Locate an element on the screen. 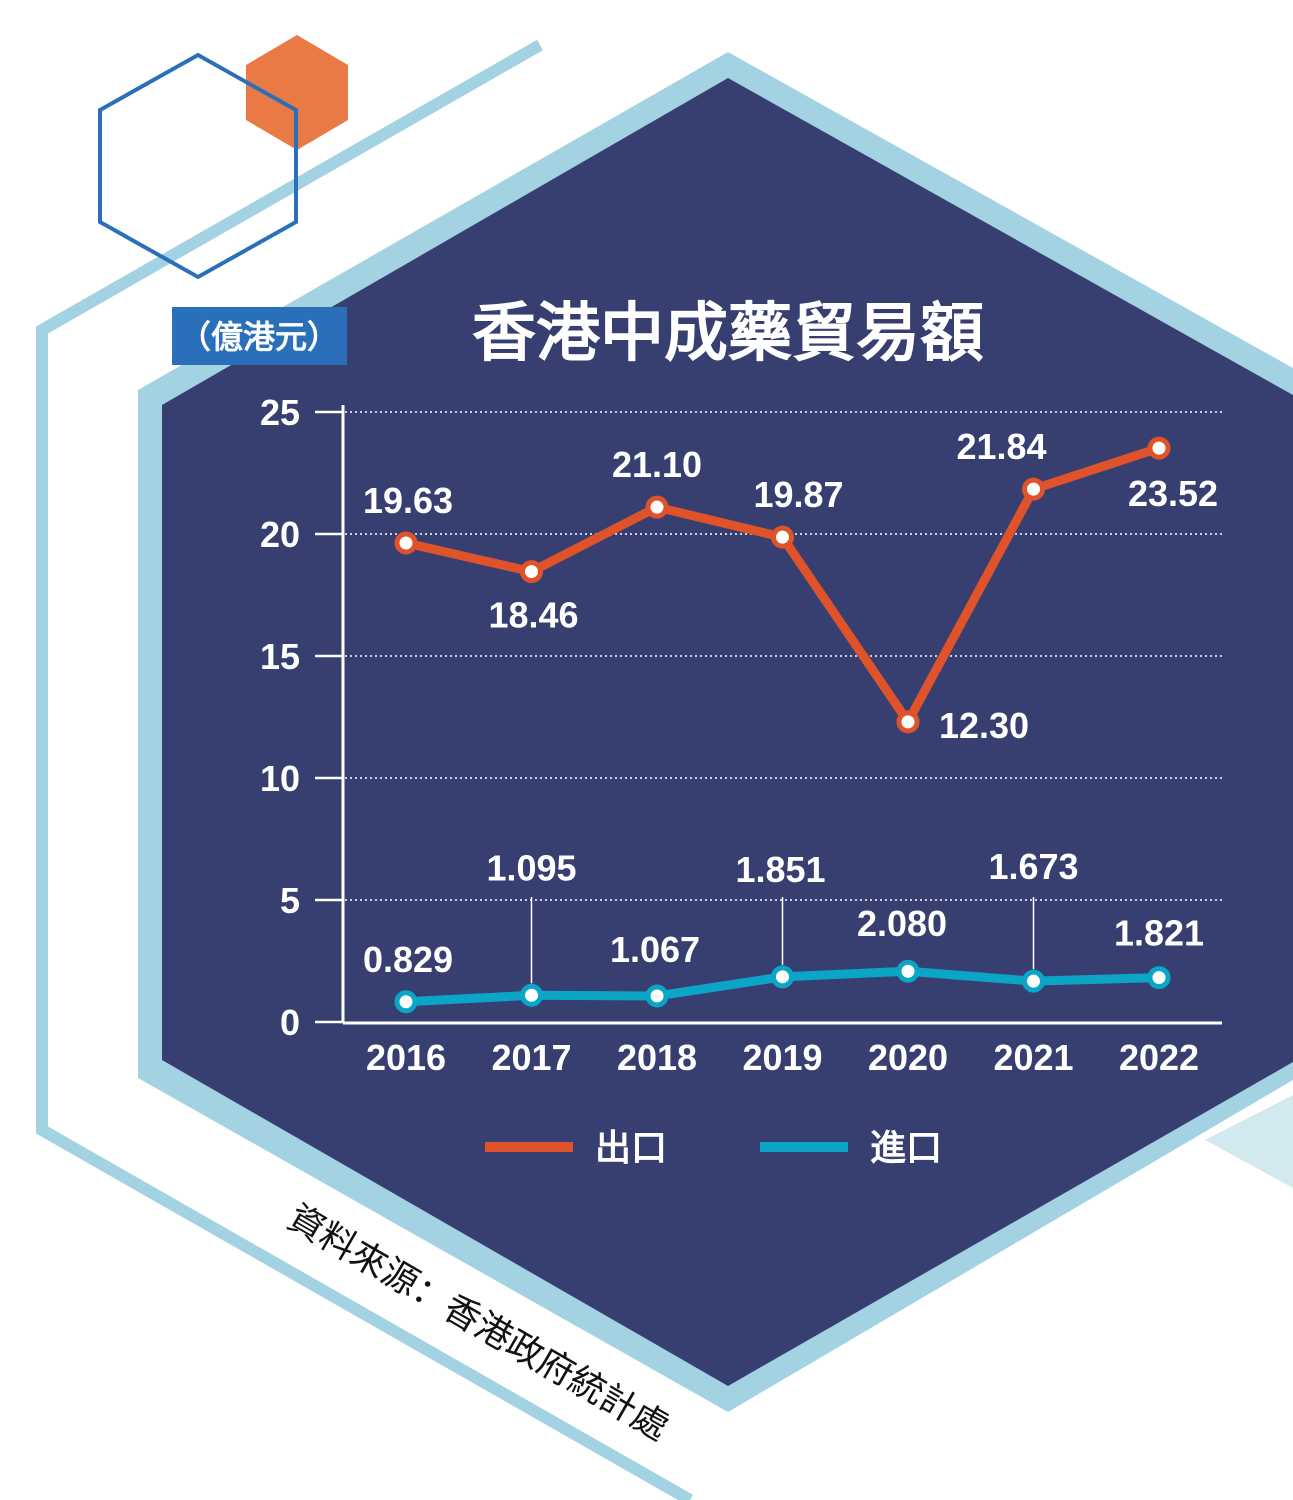 The image size is (1293, 1500). legend-label: 進口 is located at coordinates (906, 1147).